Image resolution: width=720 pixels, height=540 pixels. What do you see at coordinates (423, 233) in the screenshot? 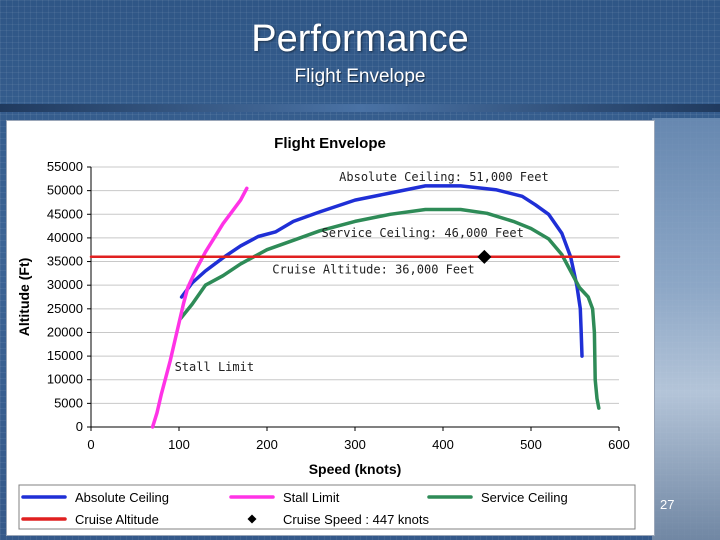
I see `annotation-service-ceiling: Service Ceiling: 46,000 Feet` at bounding box center [423, 233].